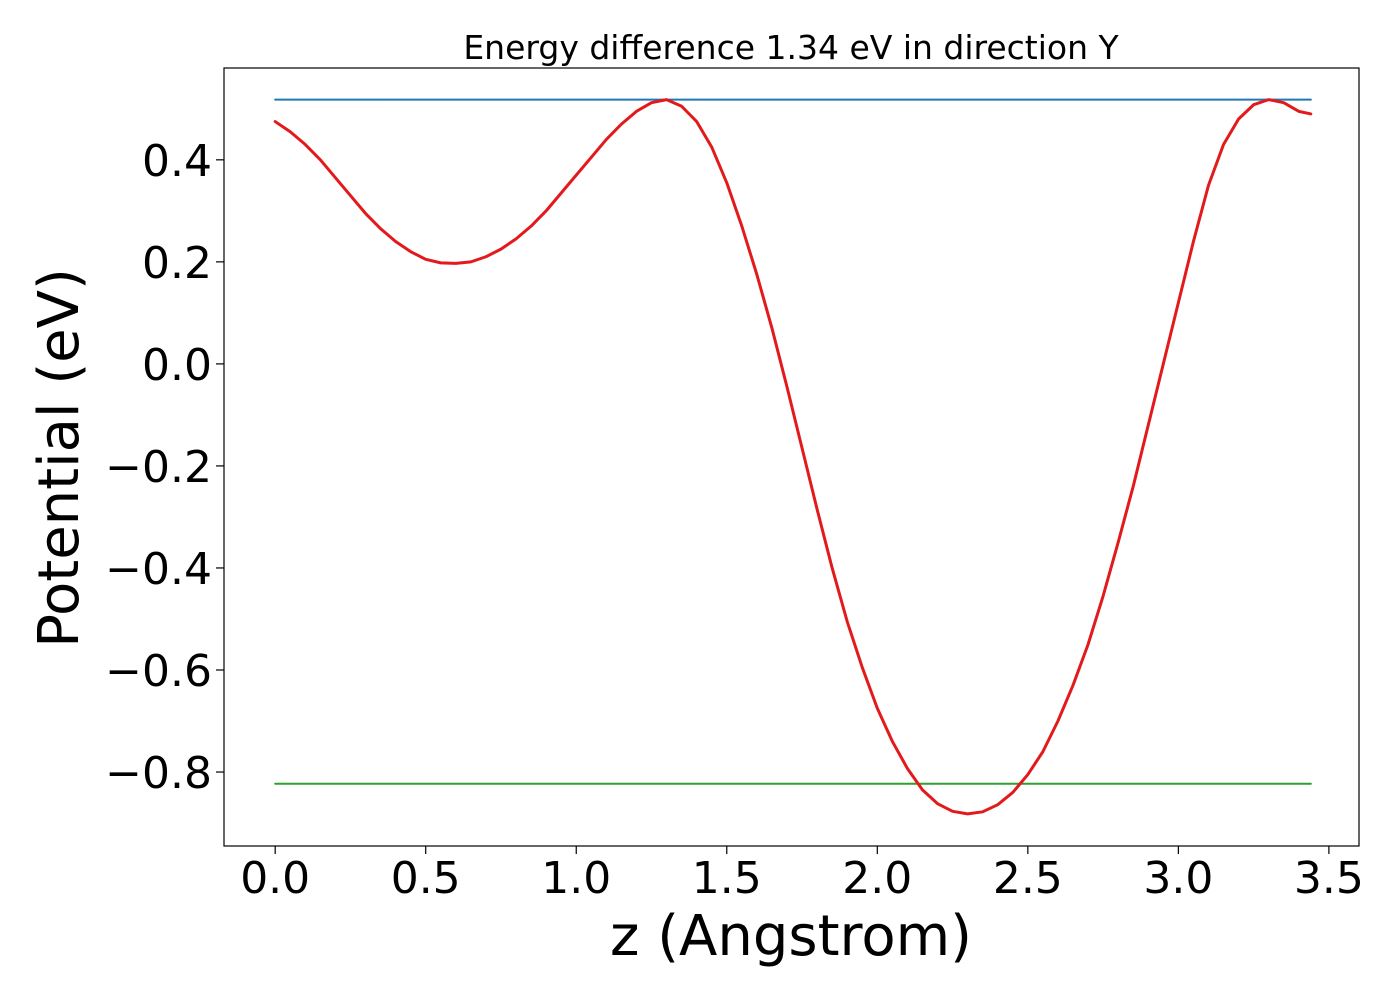 This screenshot has width=1400, height=1000. I want to click on x-tick-label: 3.0, so click(1178, 878).